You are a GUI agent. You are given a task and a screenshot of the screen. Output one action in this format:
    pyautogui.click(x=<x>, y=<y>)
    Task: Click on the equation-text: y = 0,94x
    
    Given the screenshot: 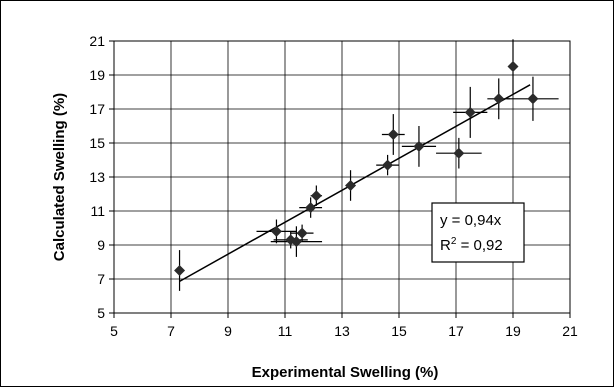 What is the action you would take?
    pyautogui.click(x=471, y=220)
    